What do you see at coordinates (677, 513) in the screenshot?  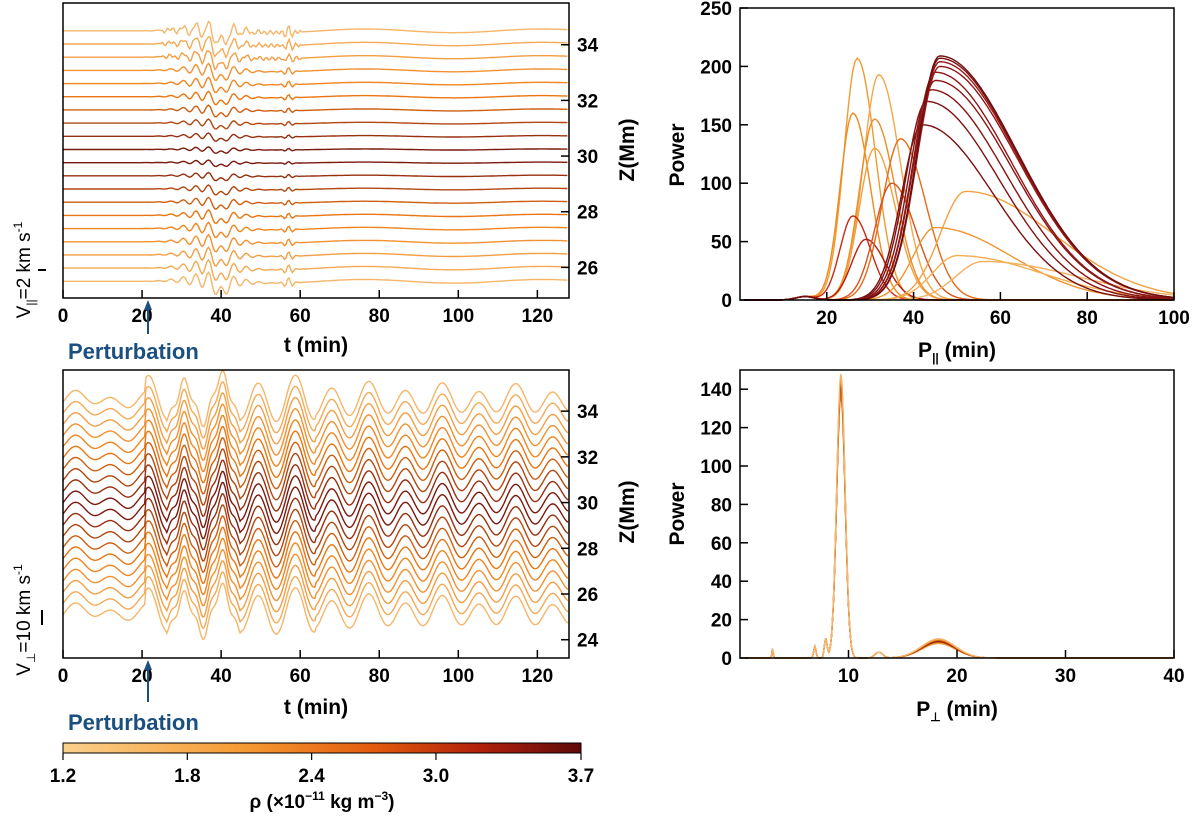 I see `p4-ylabel: Power` at bounding box center [677, 513].